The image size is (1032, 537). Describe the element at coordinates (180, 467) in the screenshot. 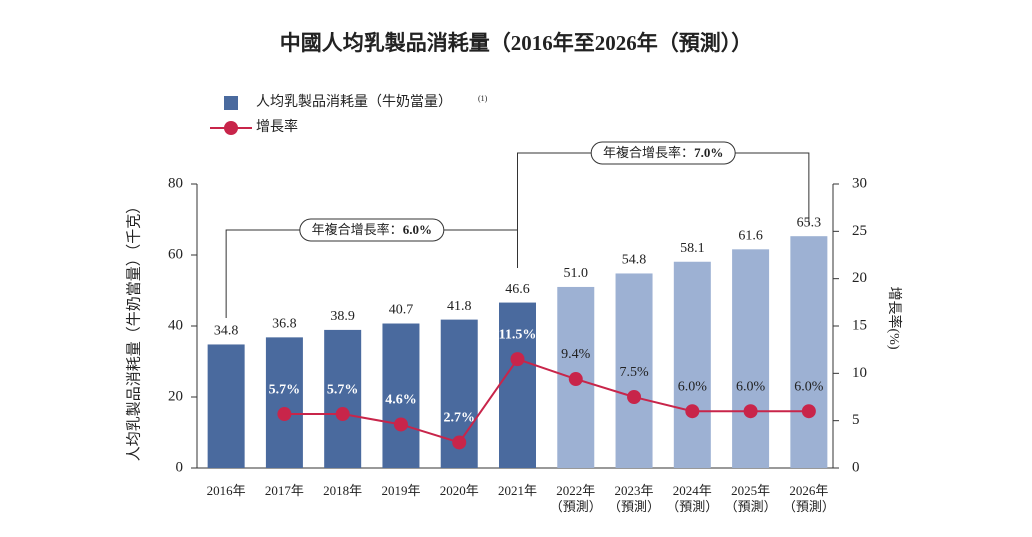

I see `y-tick-label: 0` at that location.